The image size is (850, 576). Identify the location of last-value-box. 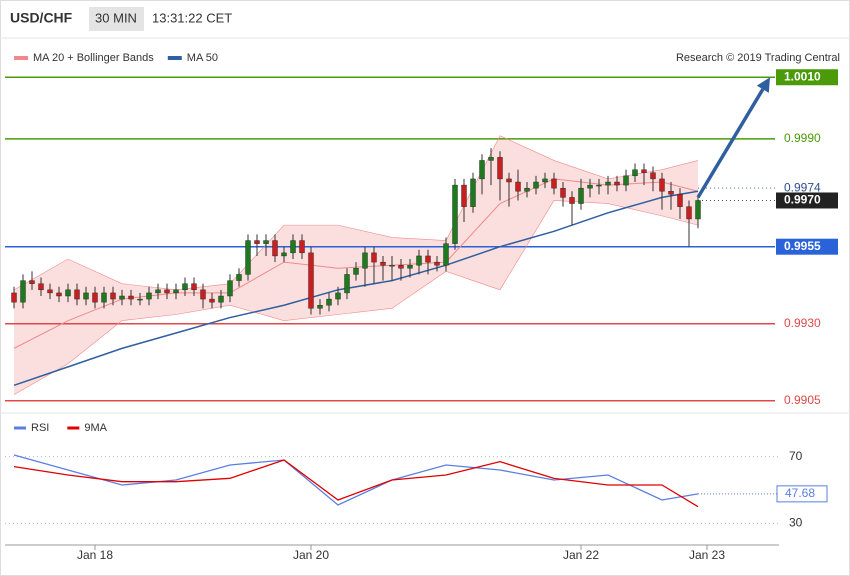
(802, 494).